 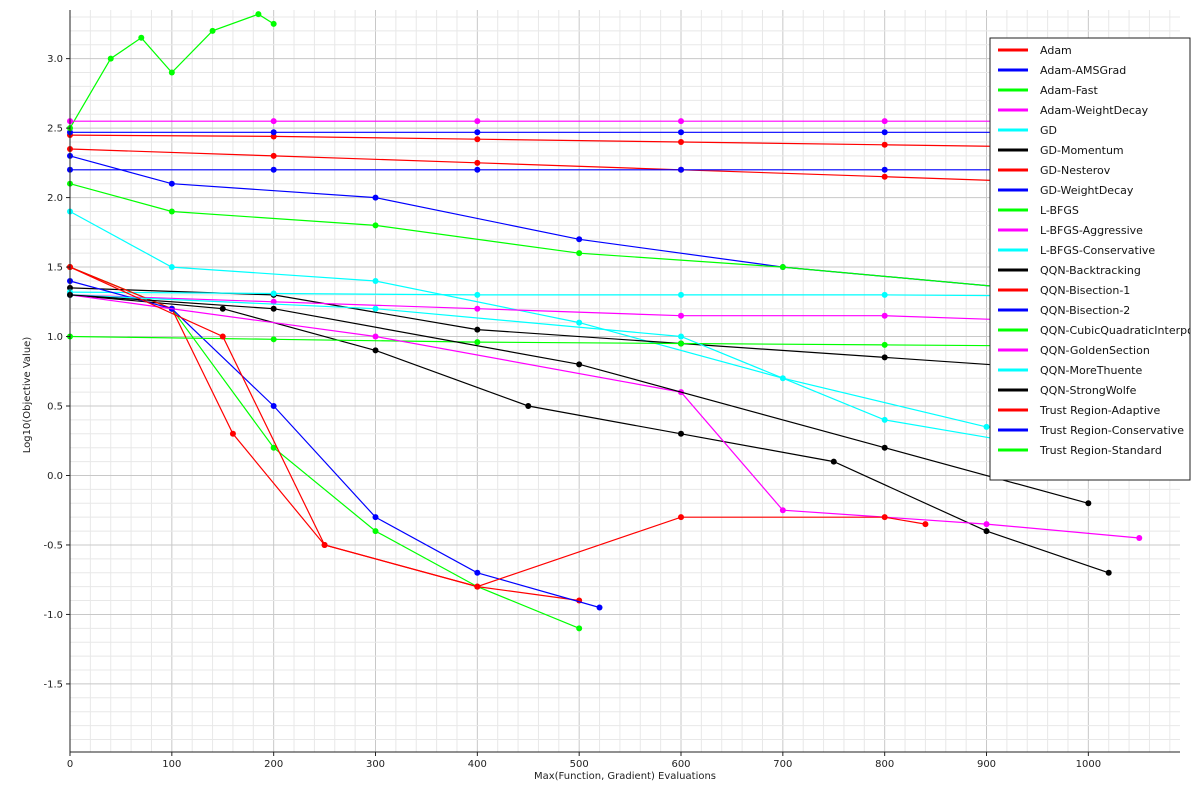 I want to click on legend-item: L-BFGS-Conservative, so click(x=1076, y=250).